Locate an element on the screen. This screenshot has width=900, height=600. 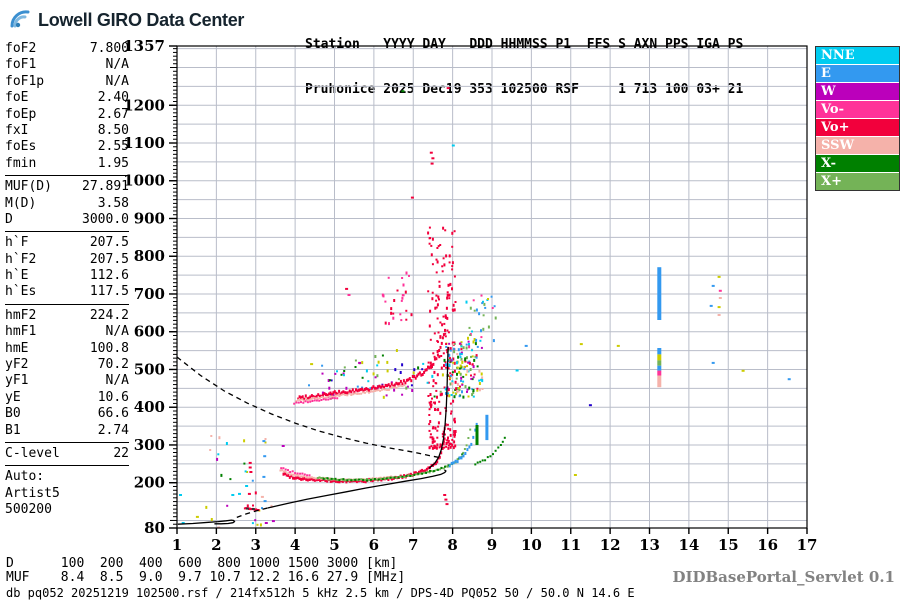
param-row-hmf1: hmF1 N/A is located at coordinates (67, 332).